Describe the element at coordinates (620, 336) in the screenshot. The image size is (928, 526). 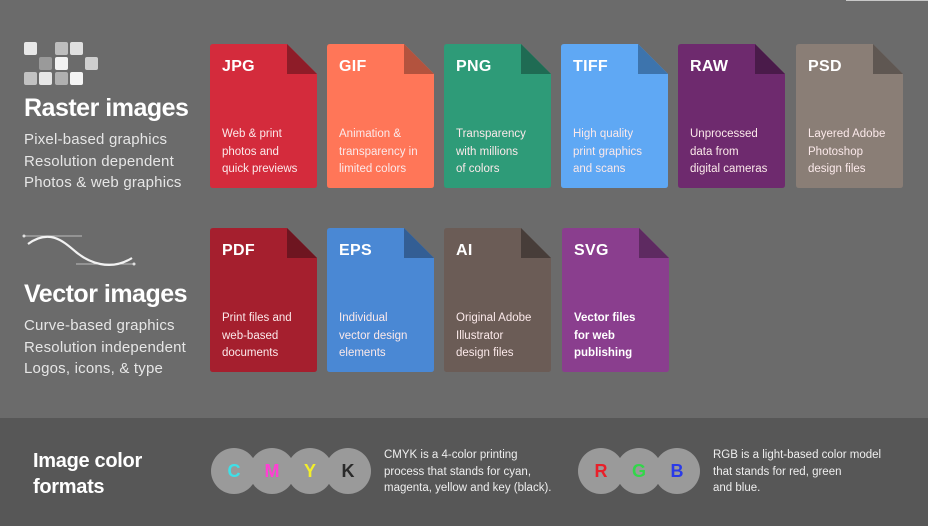
I see `file-description: Vector files for web publishing` at that location.